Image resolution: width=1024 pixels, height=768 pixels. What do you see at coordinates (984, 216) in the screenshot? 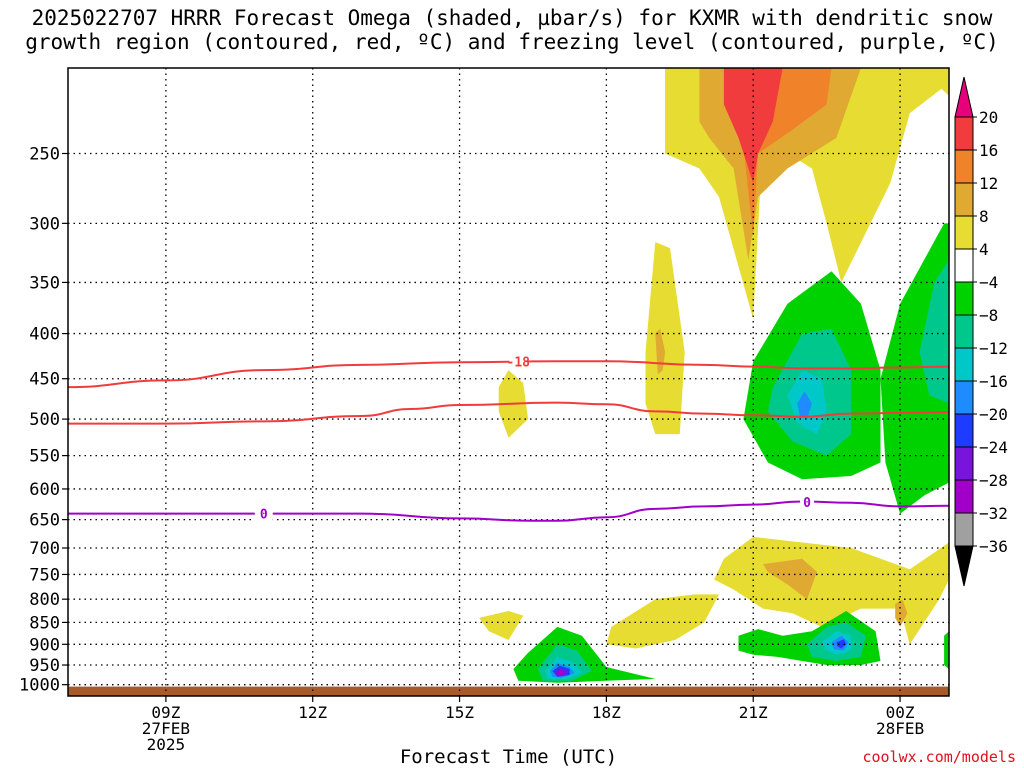
I see `colorbar-label-3: 8` at bounding box center [984, 216].